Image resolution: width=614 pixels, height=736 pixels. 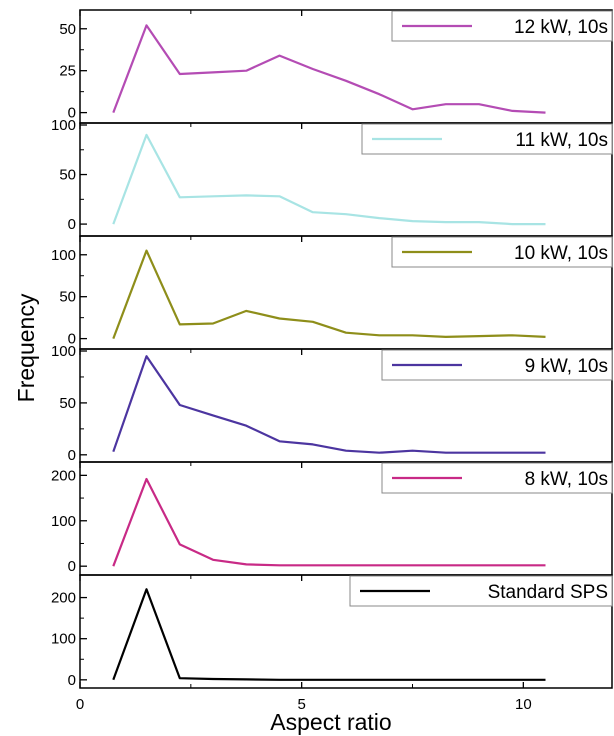 I want to click on x-axis-title: Aspect ratio, so click(x=330, y=722).